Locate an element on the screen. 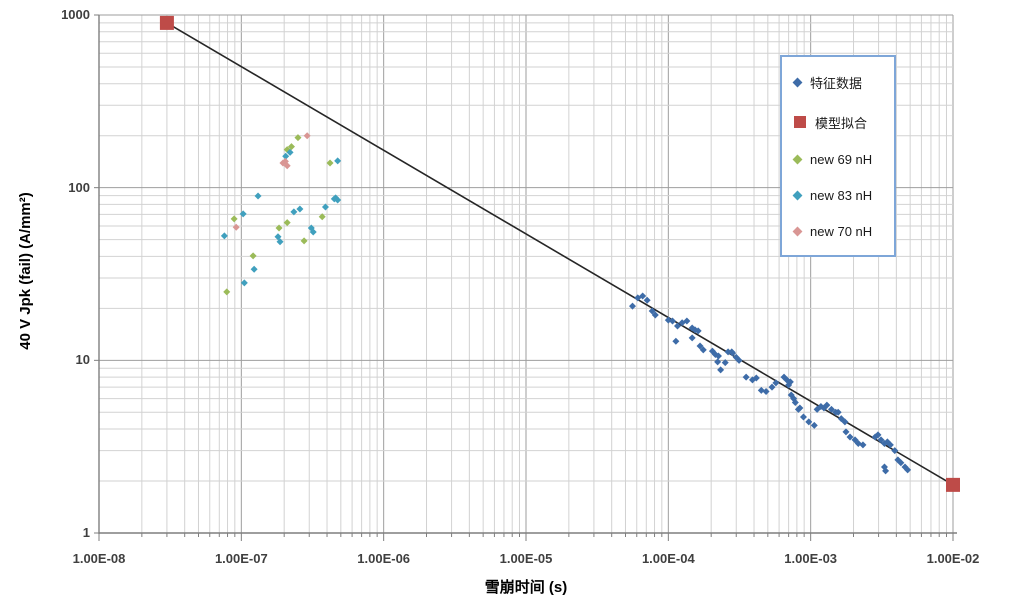  x-tick-label: 1.00E-07 is located at coordinates (241, 558).